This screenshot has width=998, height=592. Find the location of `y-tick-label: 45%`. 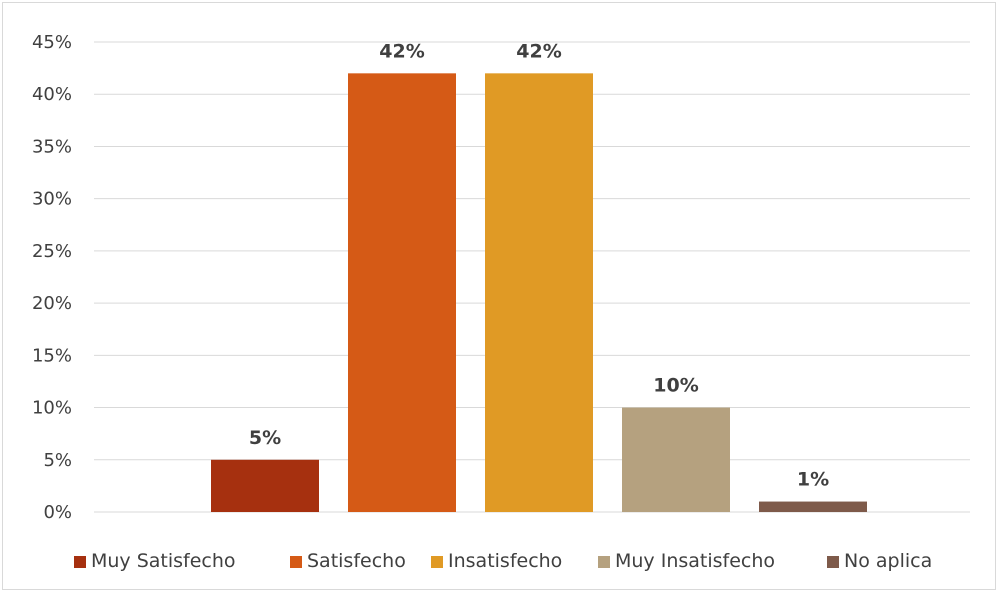

y-tick-label: 45% is located at coordinates (52, 42).